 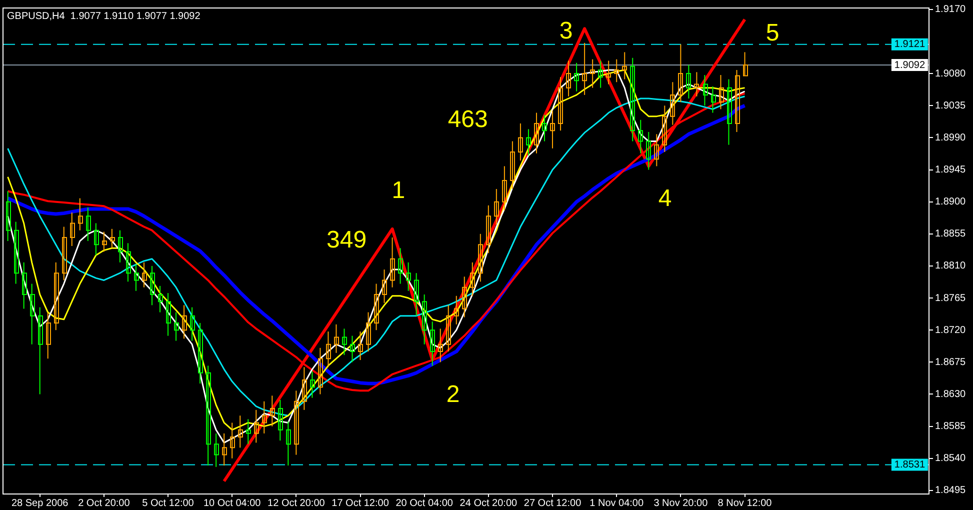 What do you see at coordinates (232, 503) in the screenshot?
I see `x-tick-label: 10 Oct 04:00` at bounding box center [232, 503].